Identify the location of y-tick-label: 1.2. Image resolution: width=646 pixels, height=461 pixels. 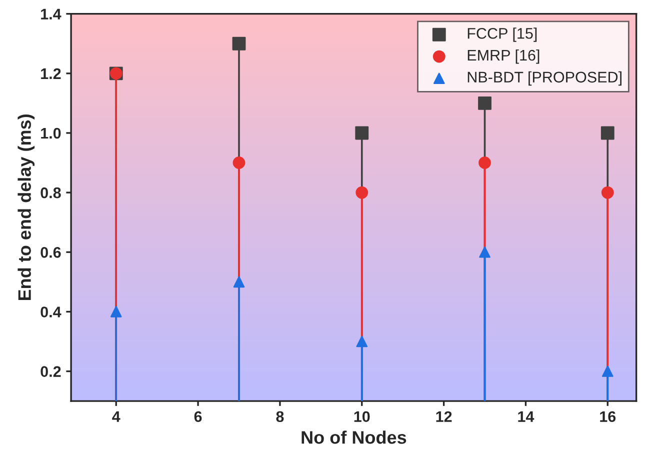
(51, 73).